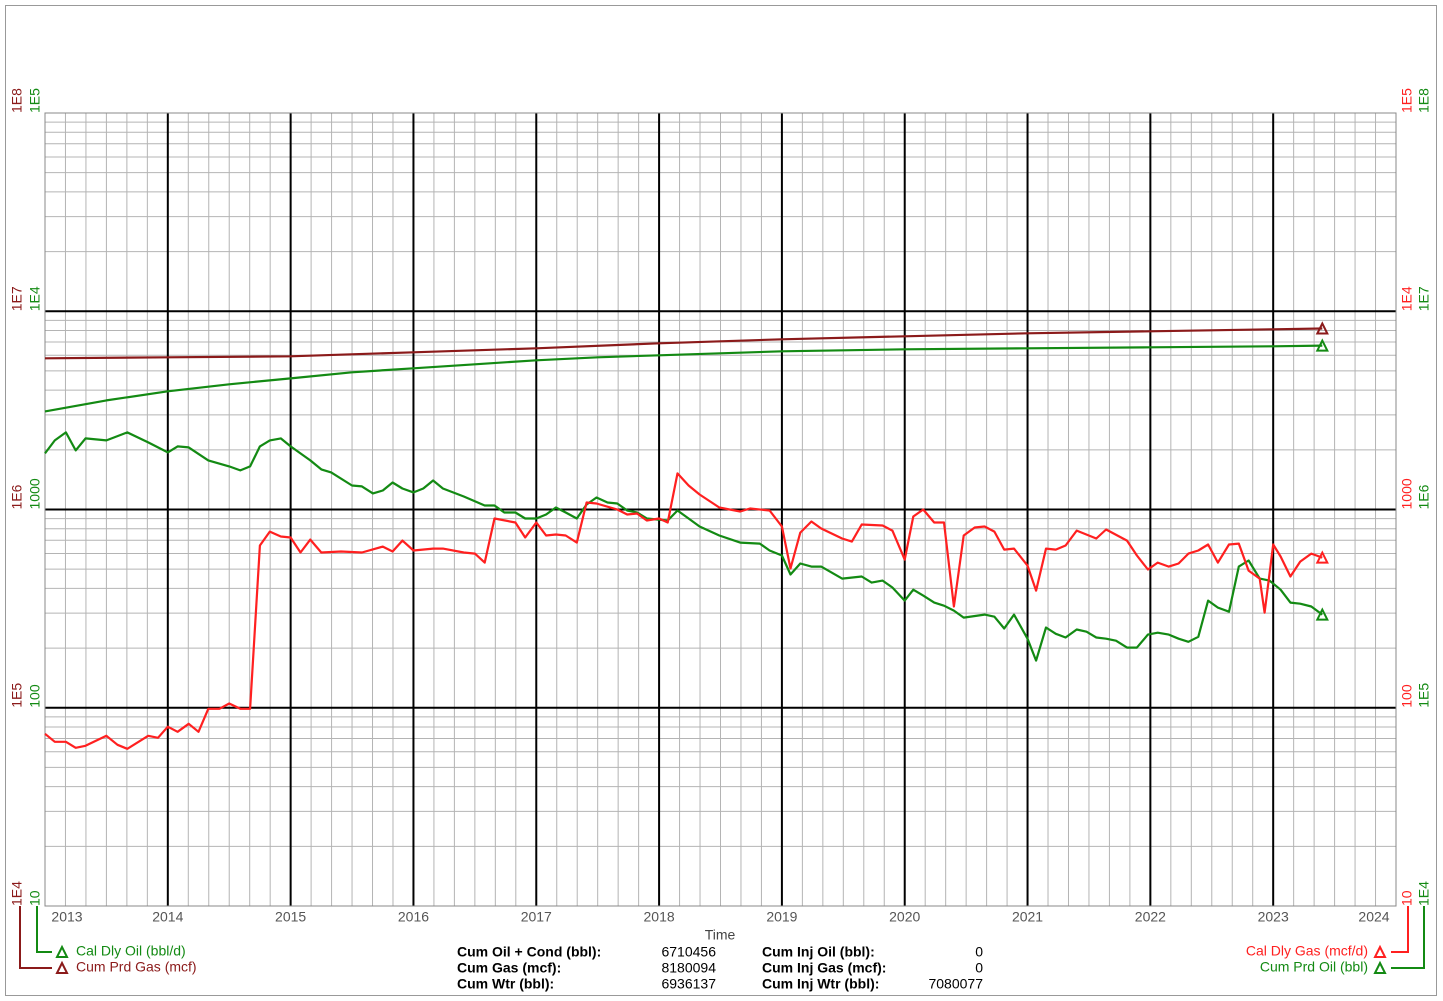 This screenshot has width=1443, height=1001. What do you see at coordinates (131, 951) in the screenshot?
I see `legend-label: Cal Dly Oil (bbl/d)` at bounding box center [131, 951].